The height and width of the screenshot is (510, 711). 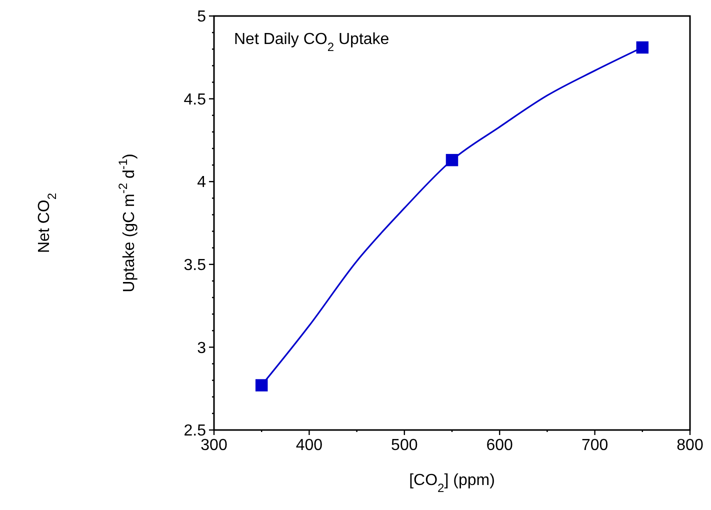 What do you see at coordinates (195, 431) in the screenshot?
I see `y-tick-label: 2.5` at bounding box center [195, 431].